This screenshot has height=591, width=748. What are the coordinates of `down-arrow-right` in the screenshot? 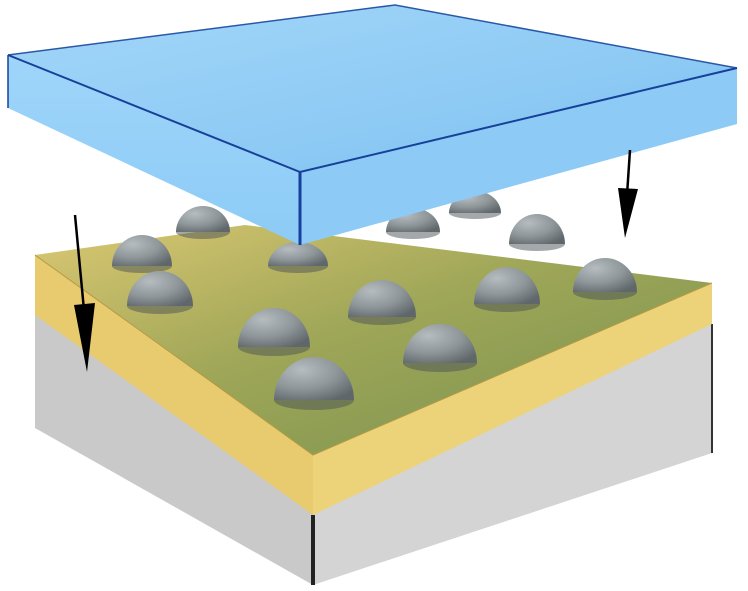 It's located at (628, 193).